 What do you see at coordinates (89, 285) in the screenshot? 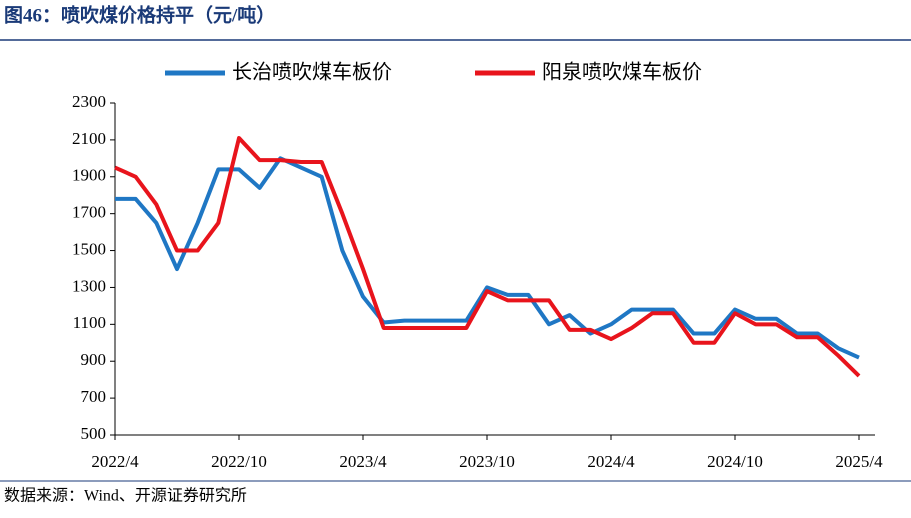
I see `y-tick-label: 1300` at bounding box center [89, 285].